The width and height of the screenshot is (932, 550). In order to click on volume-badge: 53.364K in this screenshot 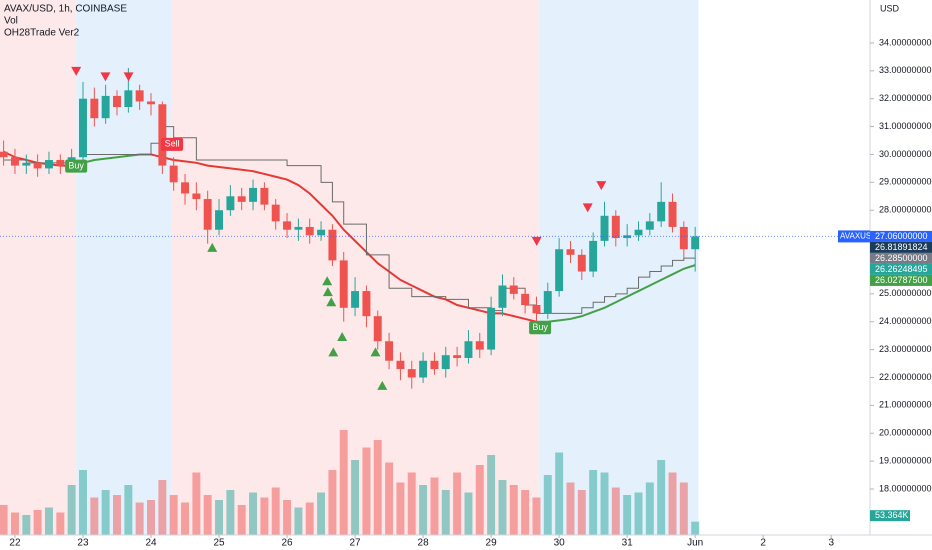, I will do `click(892, 515)`.